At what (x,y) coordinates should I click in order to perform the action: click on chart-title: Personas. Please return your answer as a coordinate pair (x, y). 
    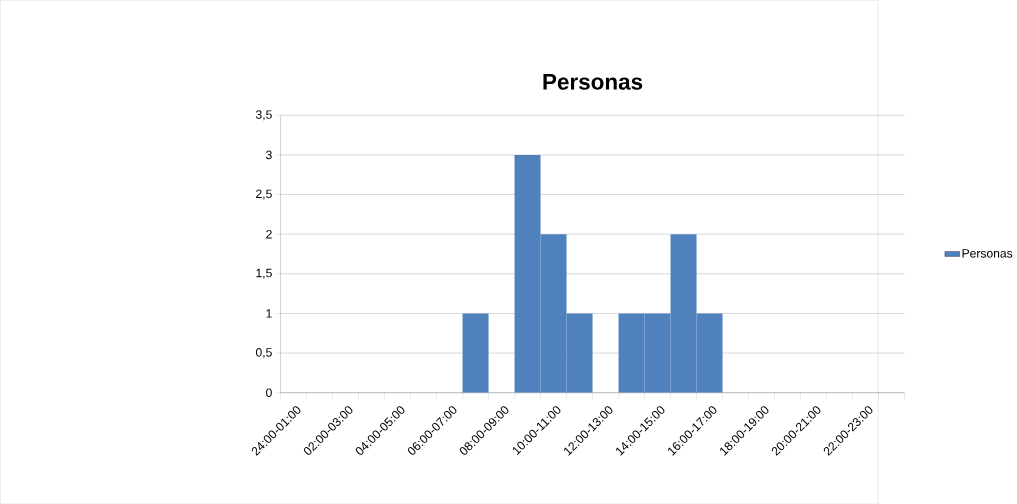
    Looking at the image, I should click on (593, 81).